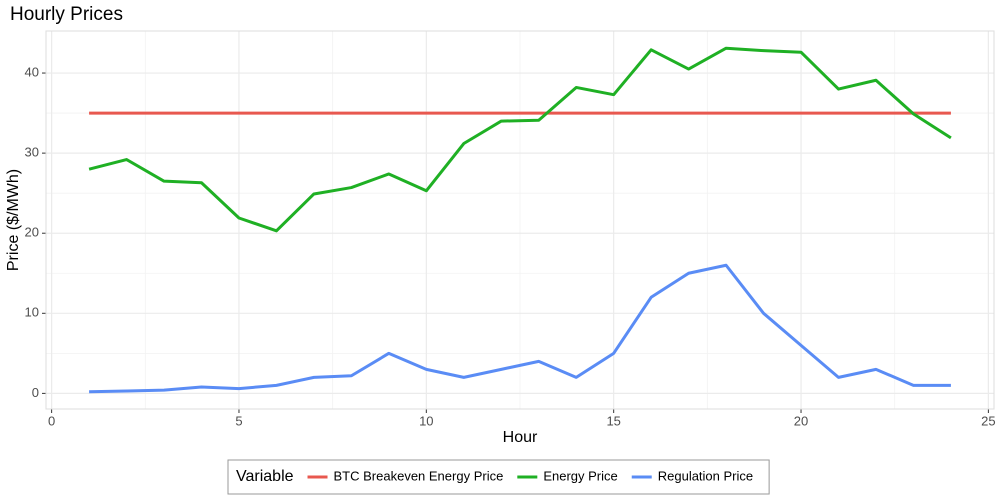  What do you see at coordinates (32, 232) in the screenshot?
I see `y-tick-label: 20` at bounding box center [32, 232].